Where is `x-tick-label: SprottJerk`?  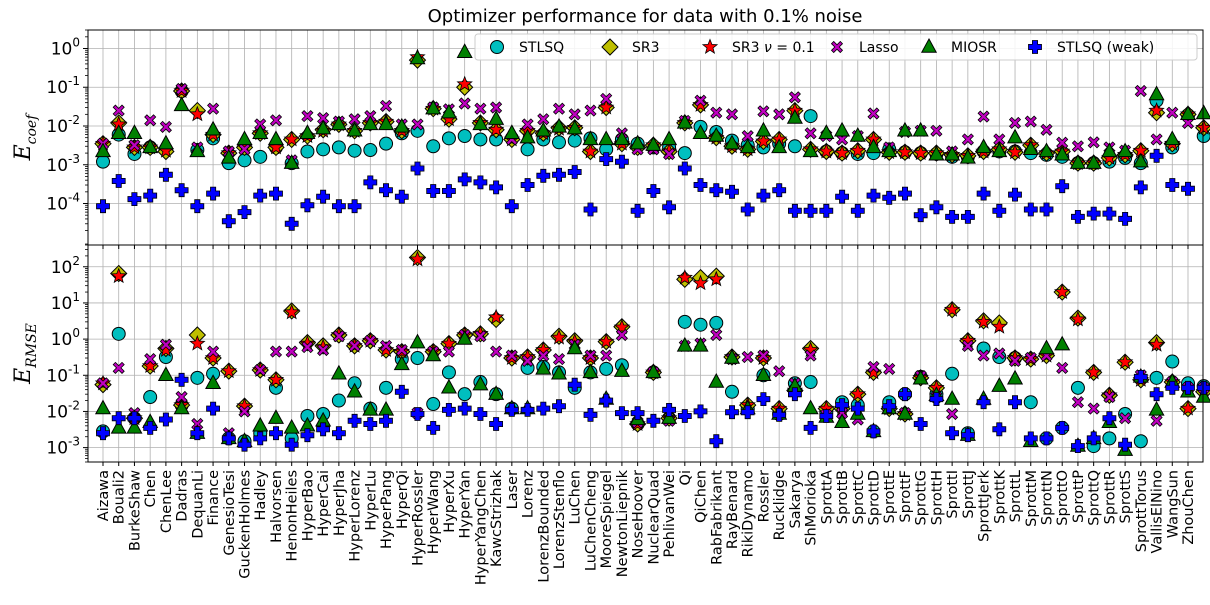 x-tick-label: SprottJerk is located at coordinates (985, 505).